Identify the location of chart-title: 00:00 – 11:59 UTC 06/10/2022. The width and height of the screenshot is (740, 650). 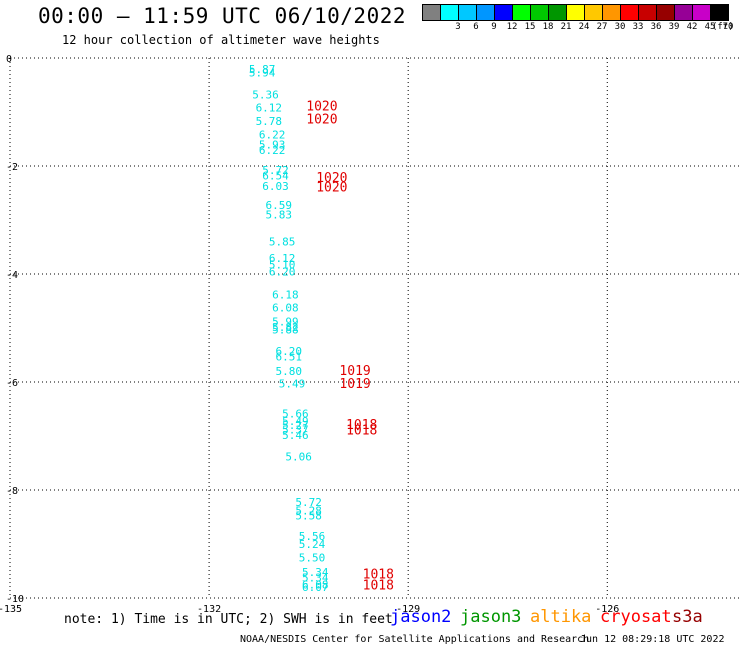
(222, 16).